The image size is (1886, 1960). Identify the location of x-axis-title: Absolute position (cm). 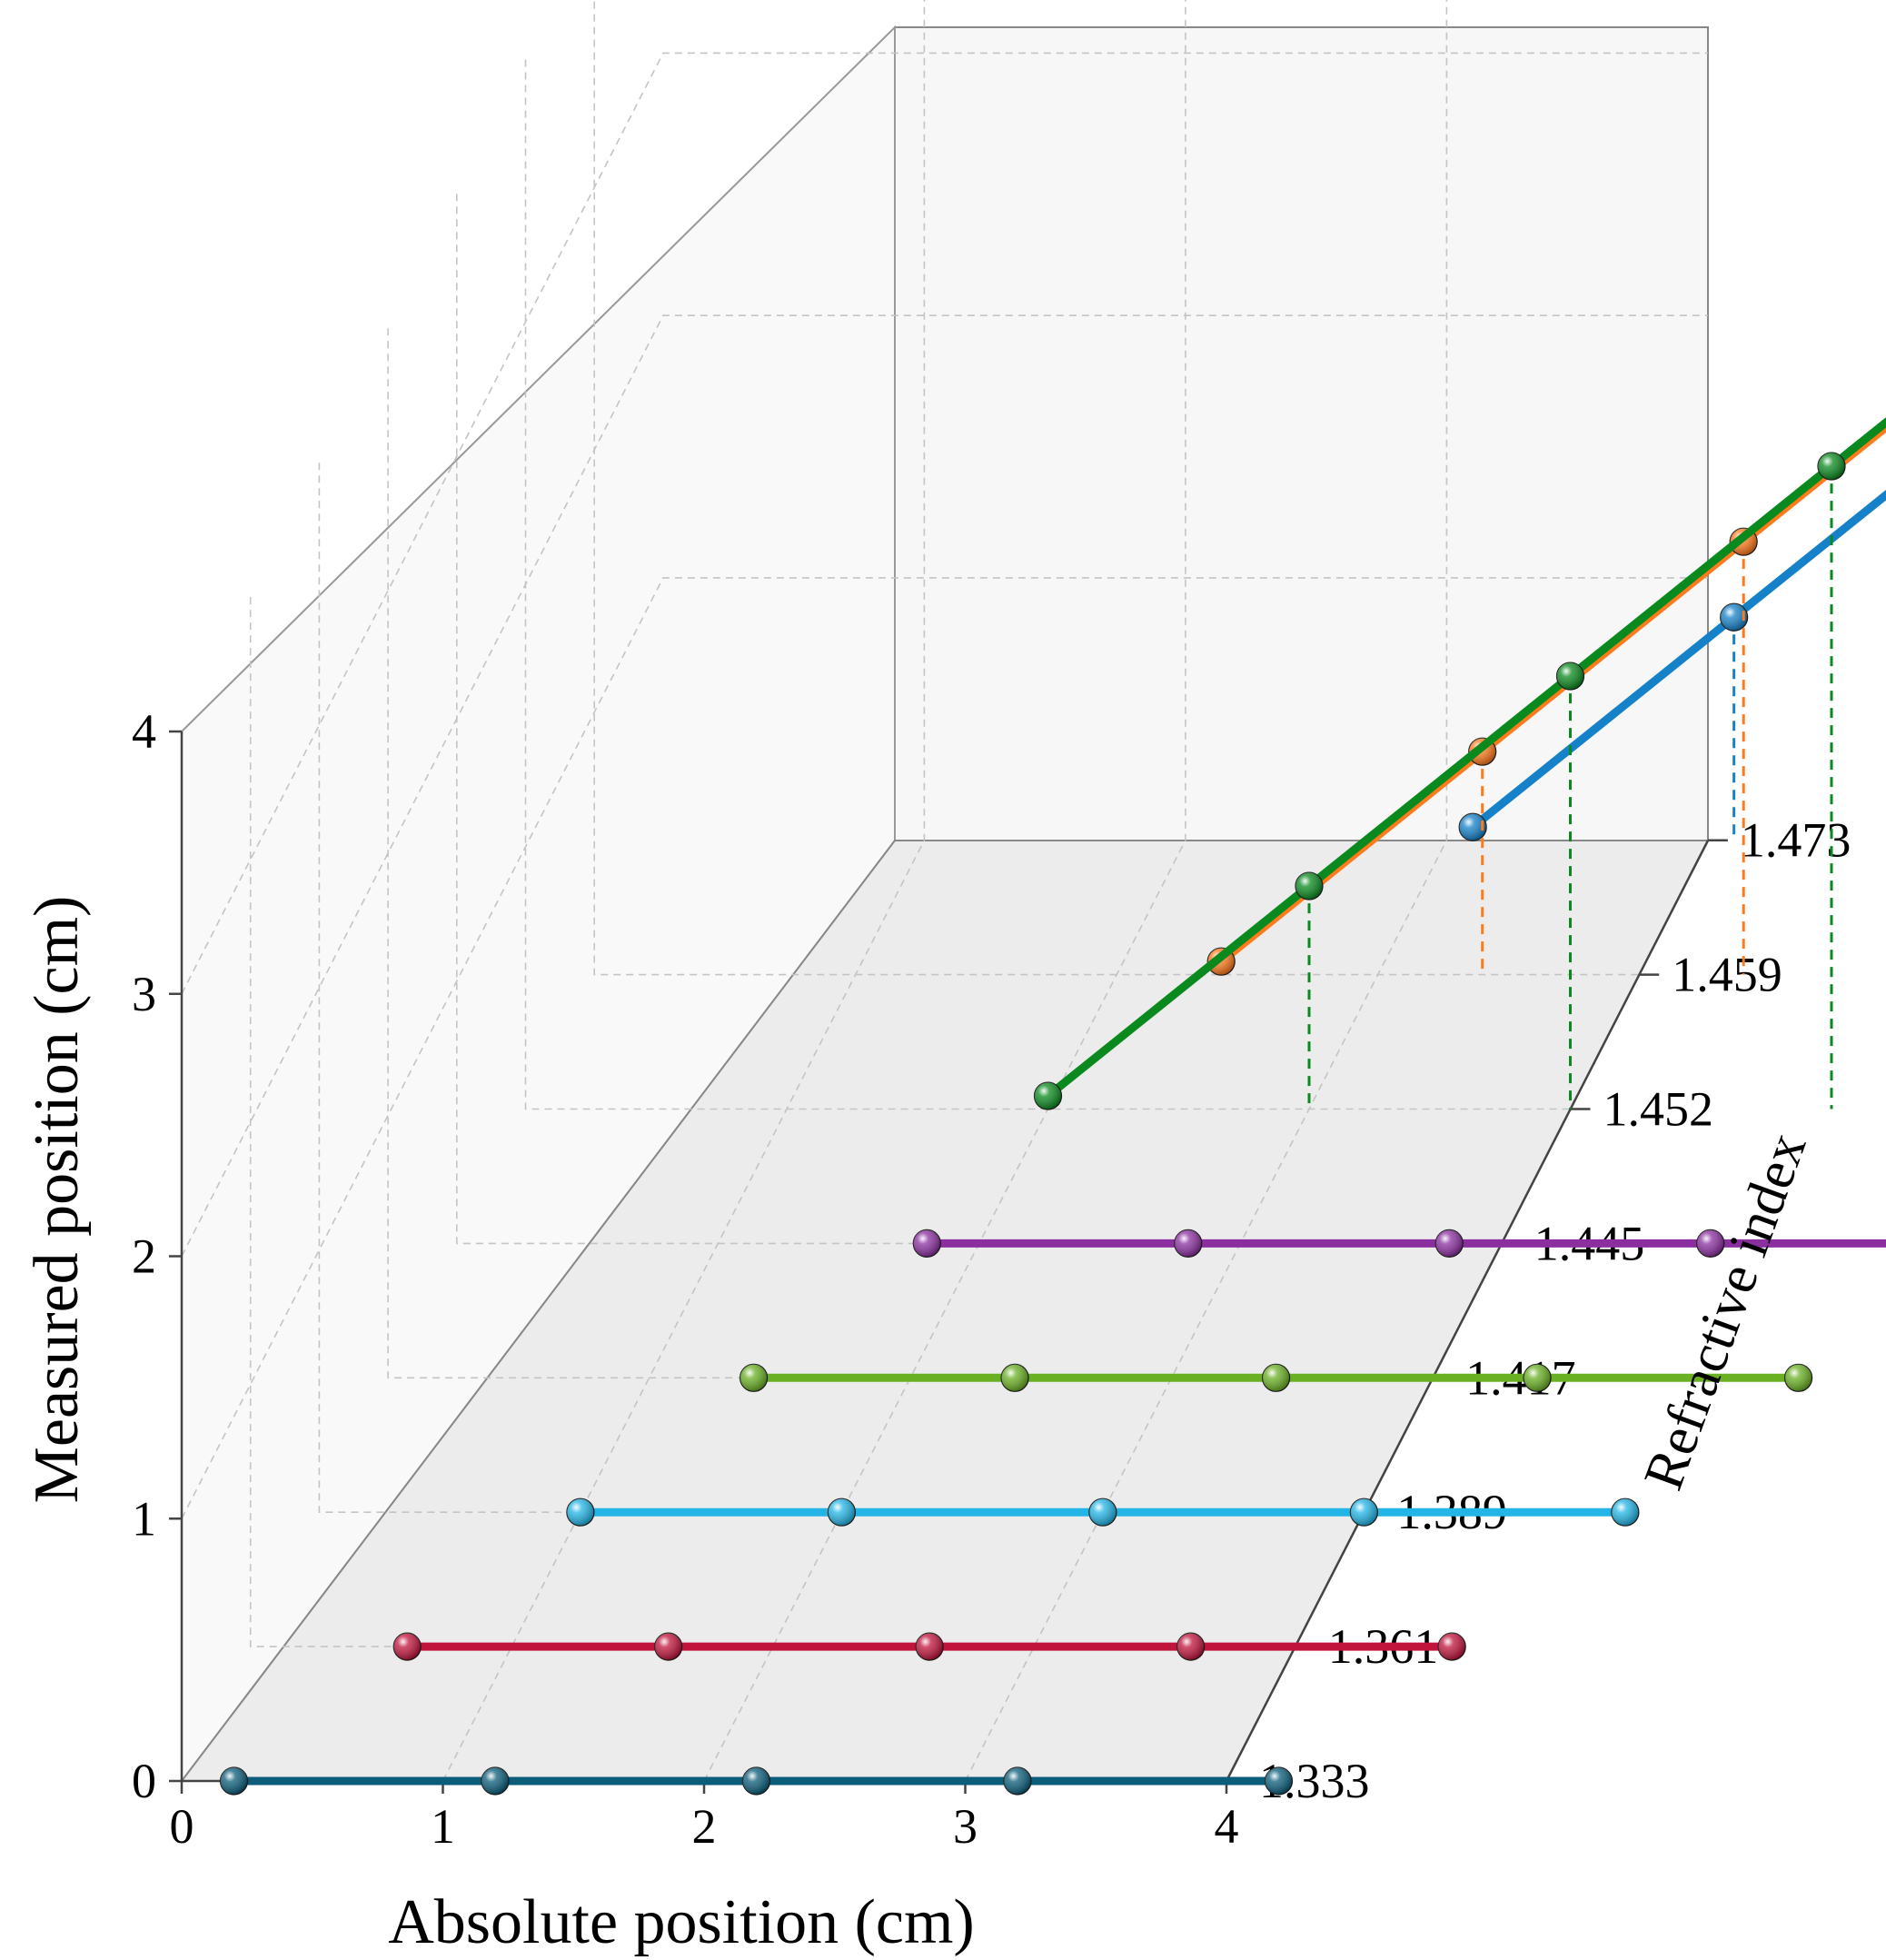
(681, 1922).